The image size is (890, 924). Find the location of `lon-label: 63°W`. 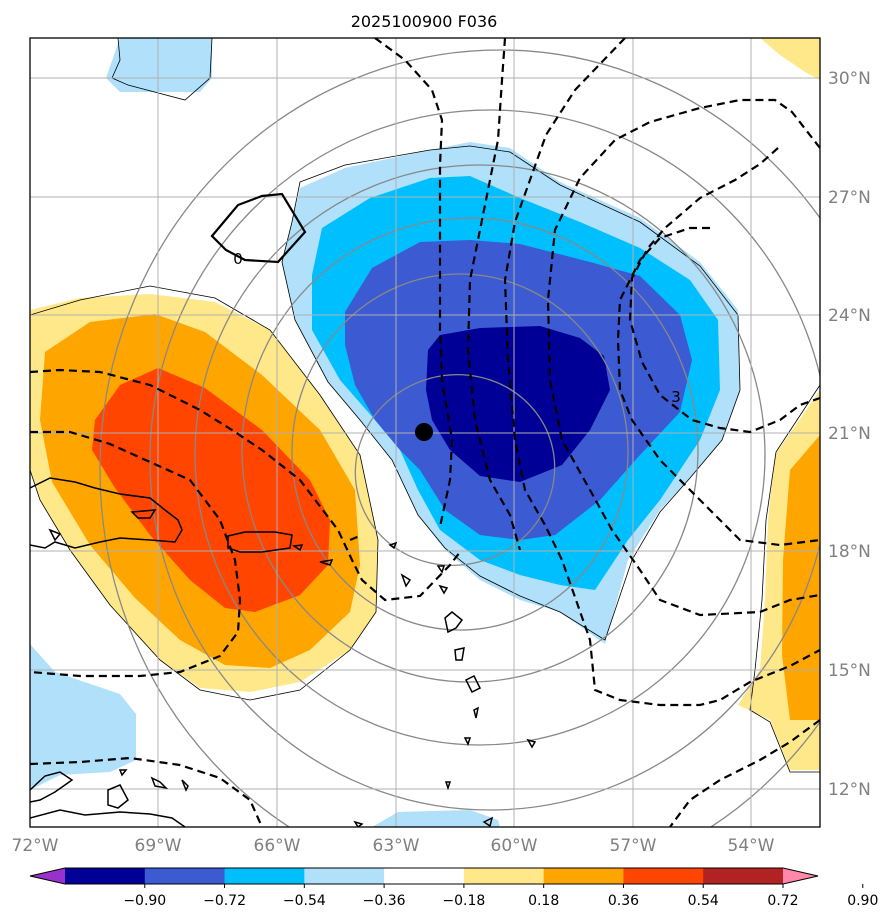

lon-label: 63°W is located at coordinates (396, 846).